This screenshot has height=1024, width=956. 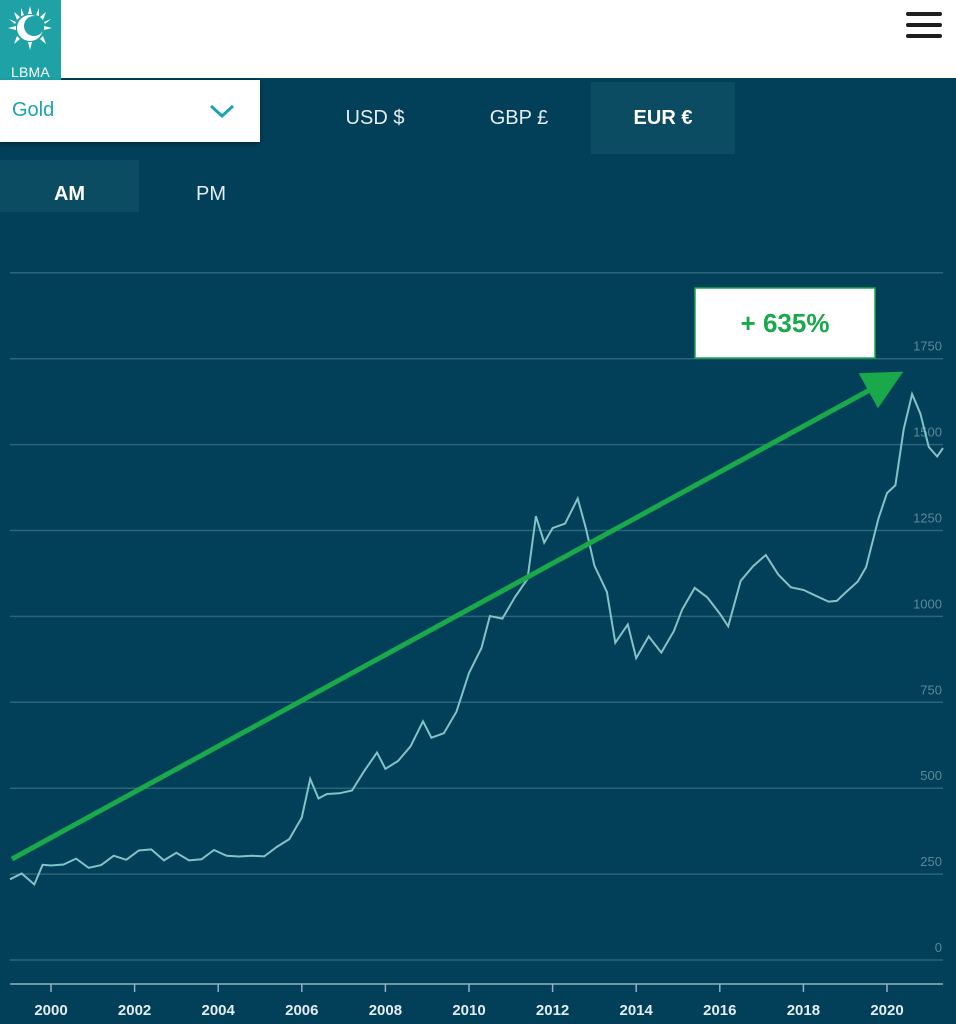 I want to click on y-axis-ticks: 0 250 500 750 1000 1250 1500 1750, so click(x=927, y=647).